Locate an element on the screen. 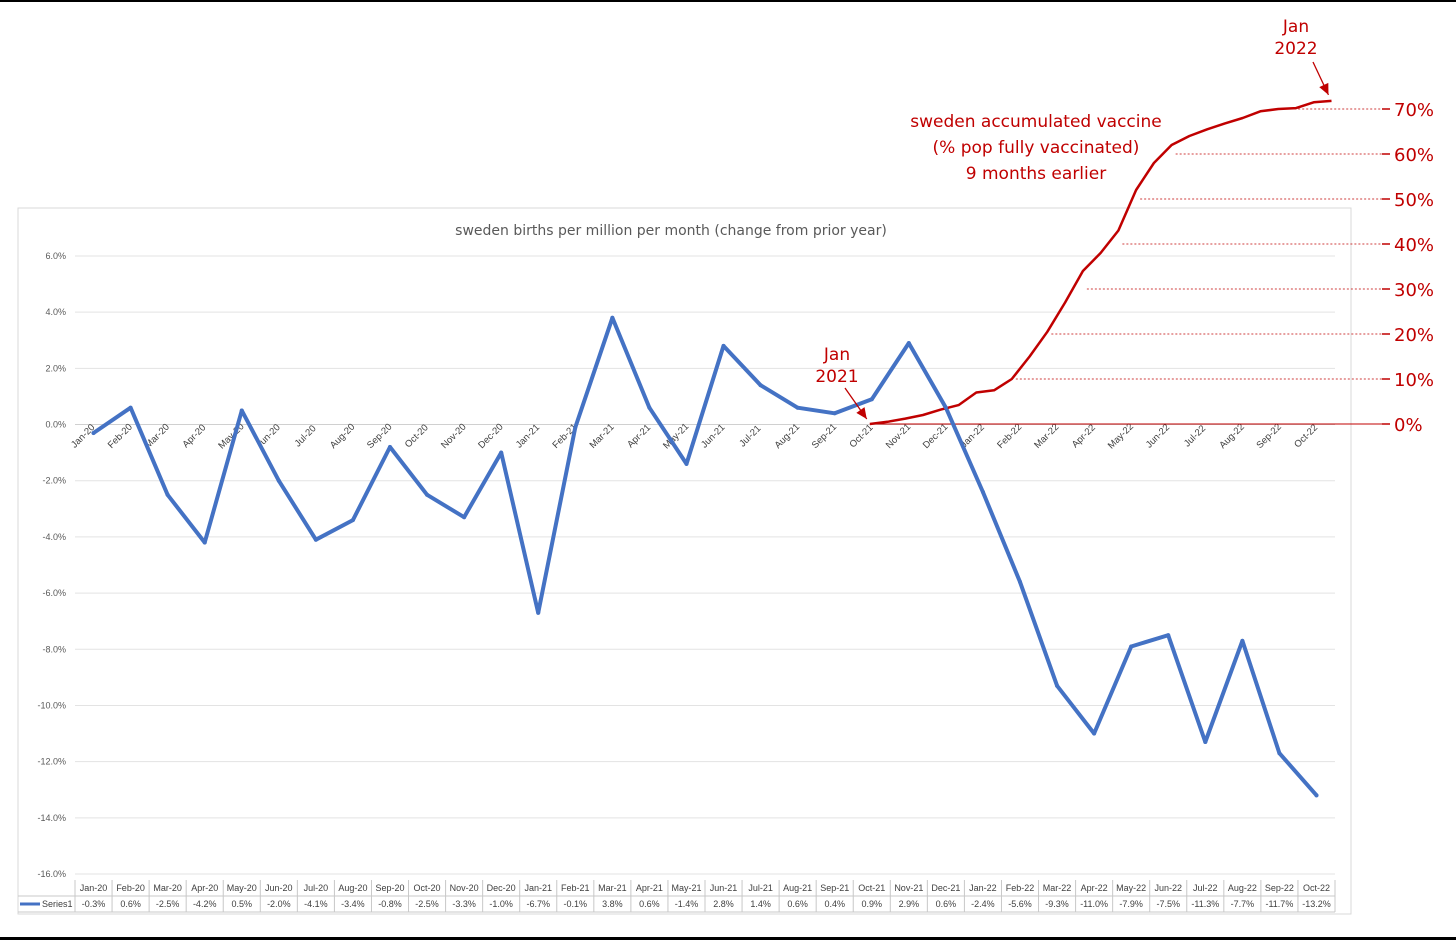 Image resolution: width=1456 pixels, height=942 pixels. table-header-cell: Mar-21 is located at coordinates (612, 888).